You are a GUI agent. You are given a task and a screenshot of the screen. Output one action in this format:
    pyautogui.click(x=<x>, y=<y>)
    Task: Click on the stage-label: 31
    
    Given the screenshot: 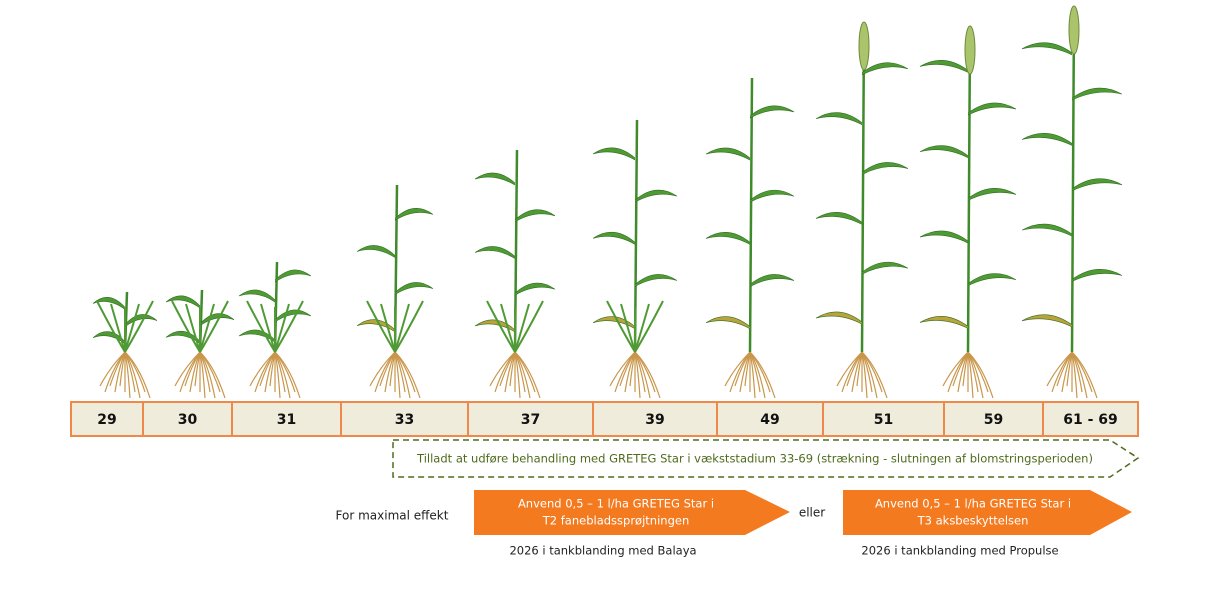 What is the action you would take?
    pyautogui.click(x=286, y=420)
    